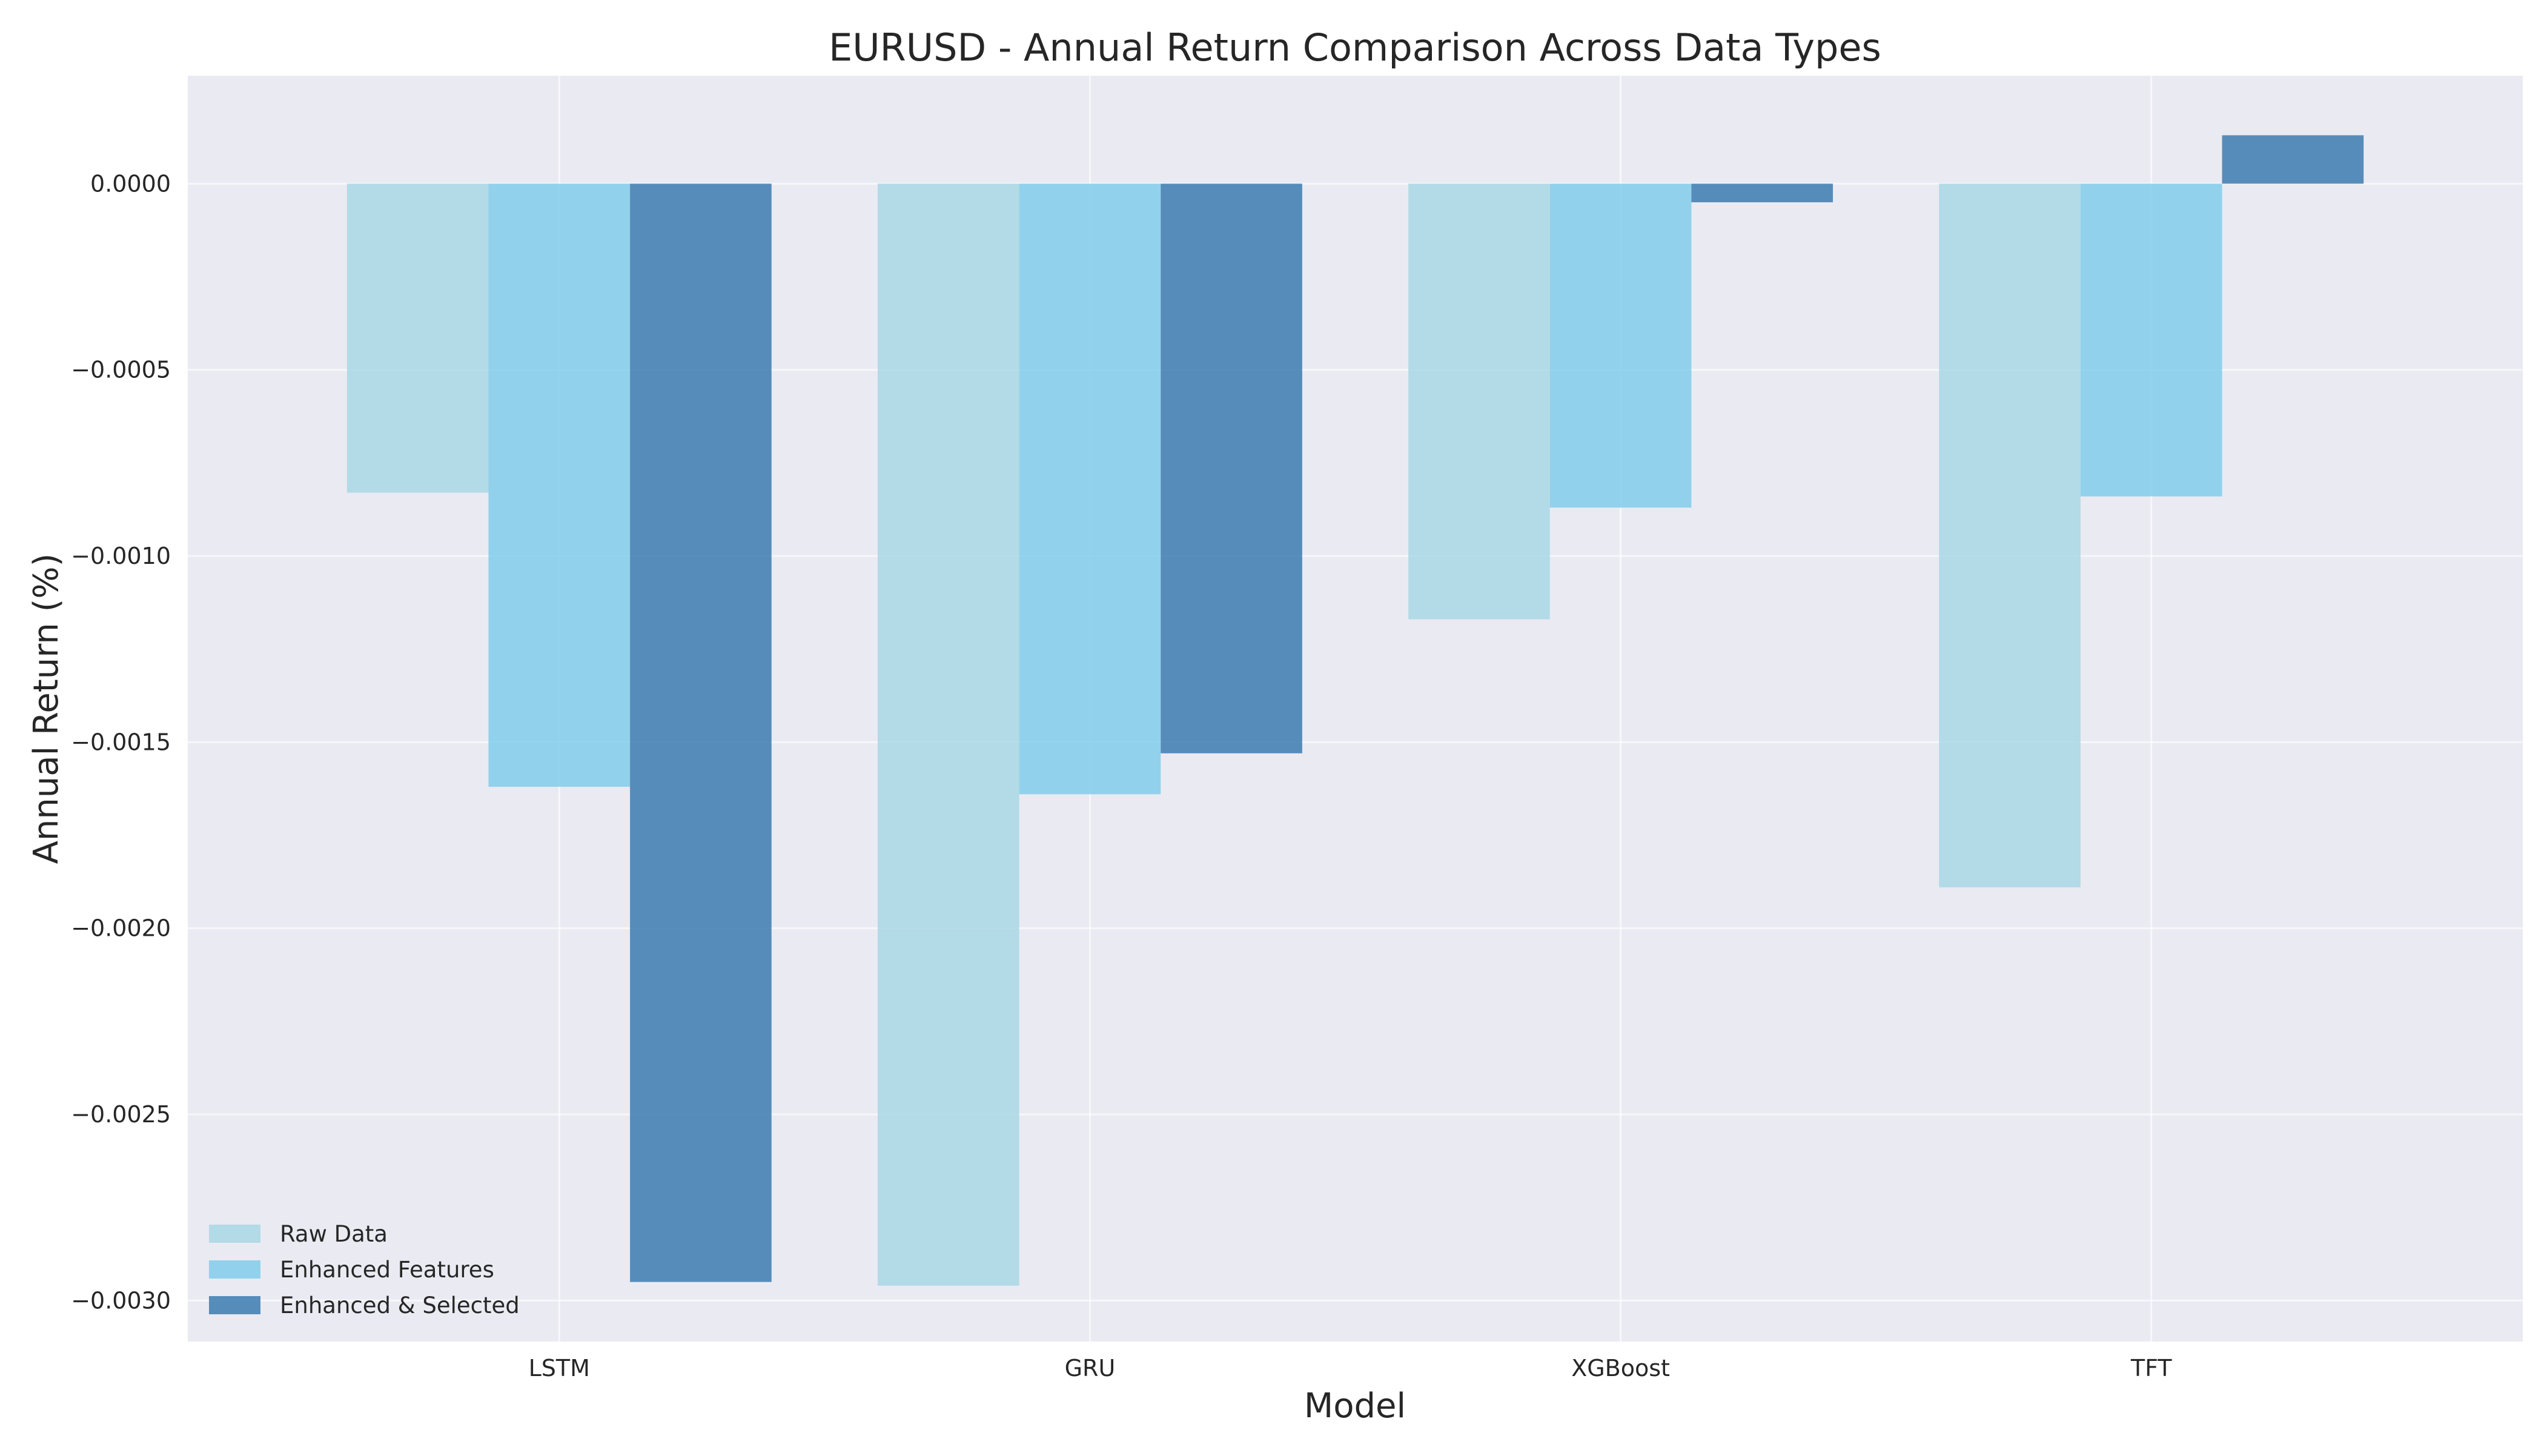 The image size is (2544, 1456). Describe the element at coordinates (400, 1305) in the screenshot. I see `legend-label: Enhanced & Selected` at that location.